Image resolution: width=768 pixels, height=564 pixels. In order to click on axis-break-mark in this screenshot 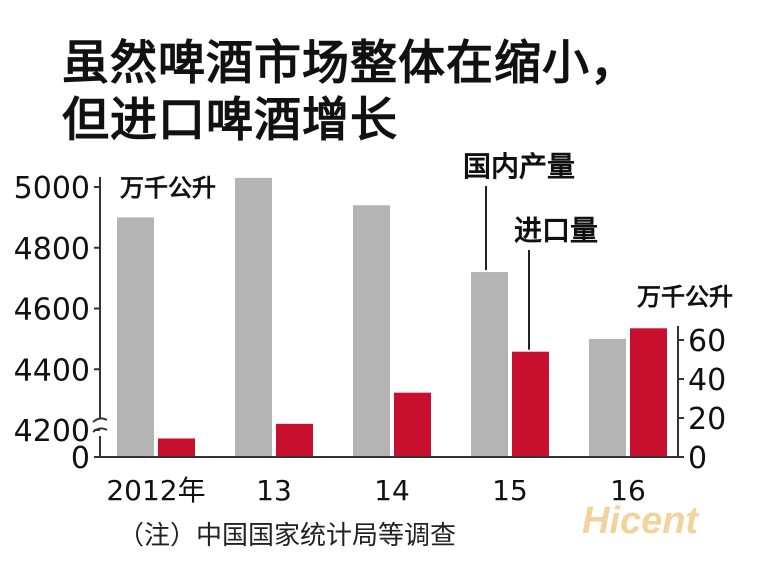, I will do `click(100, 425)`.